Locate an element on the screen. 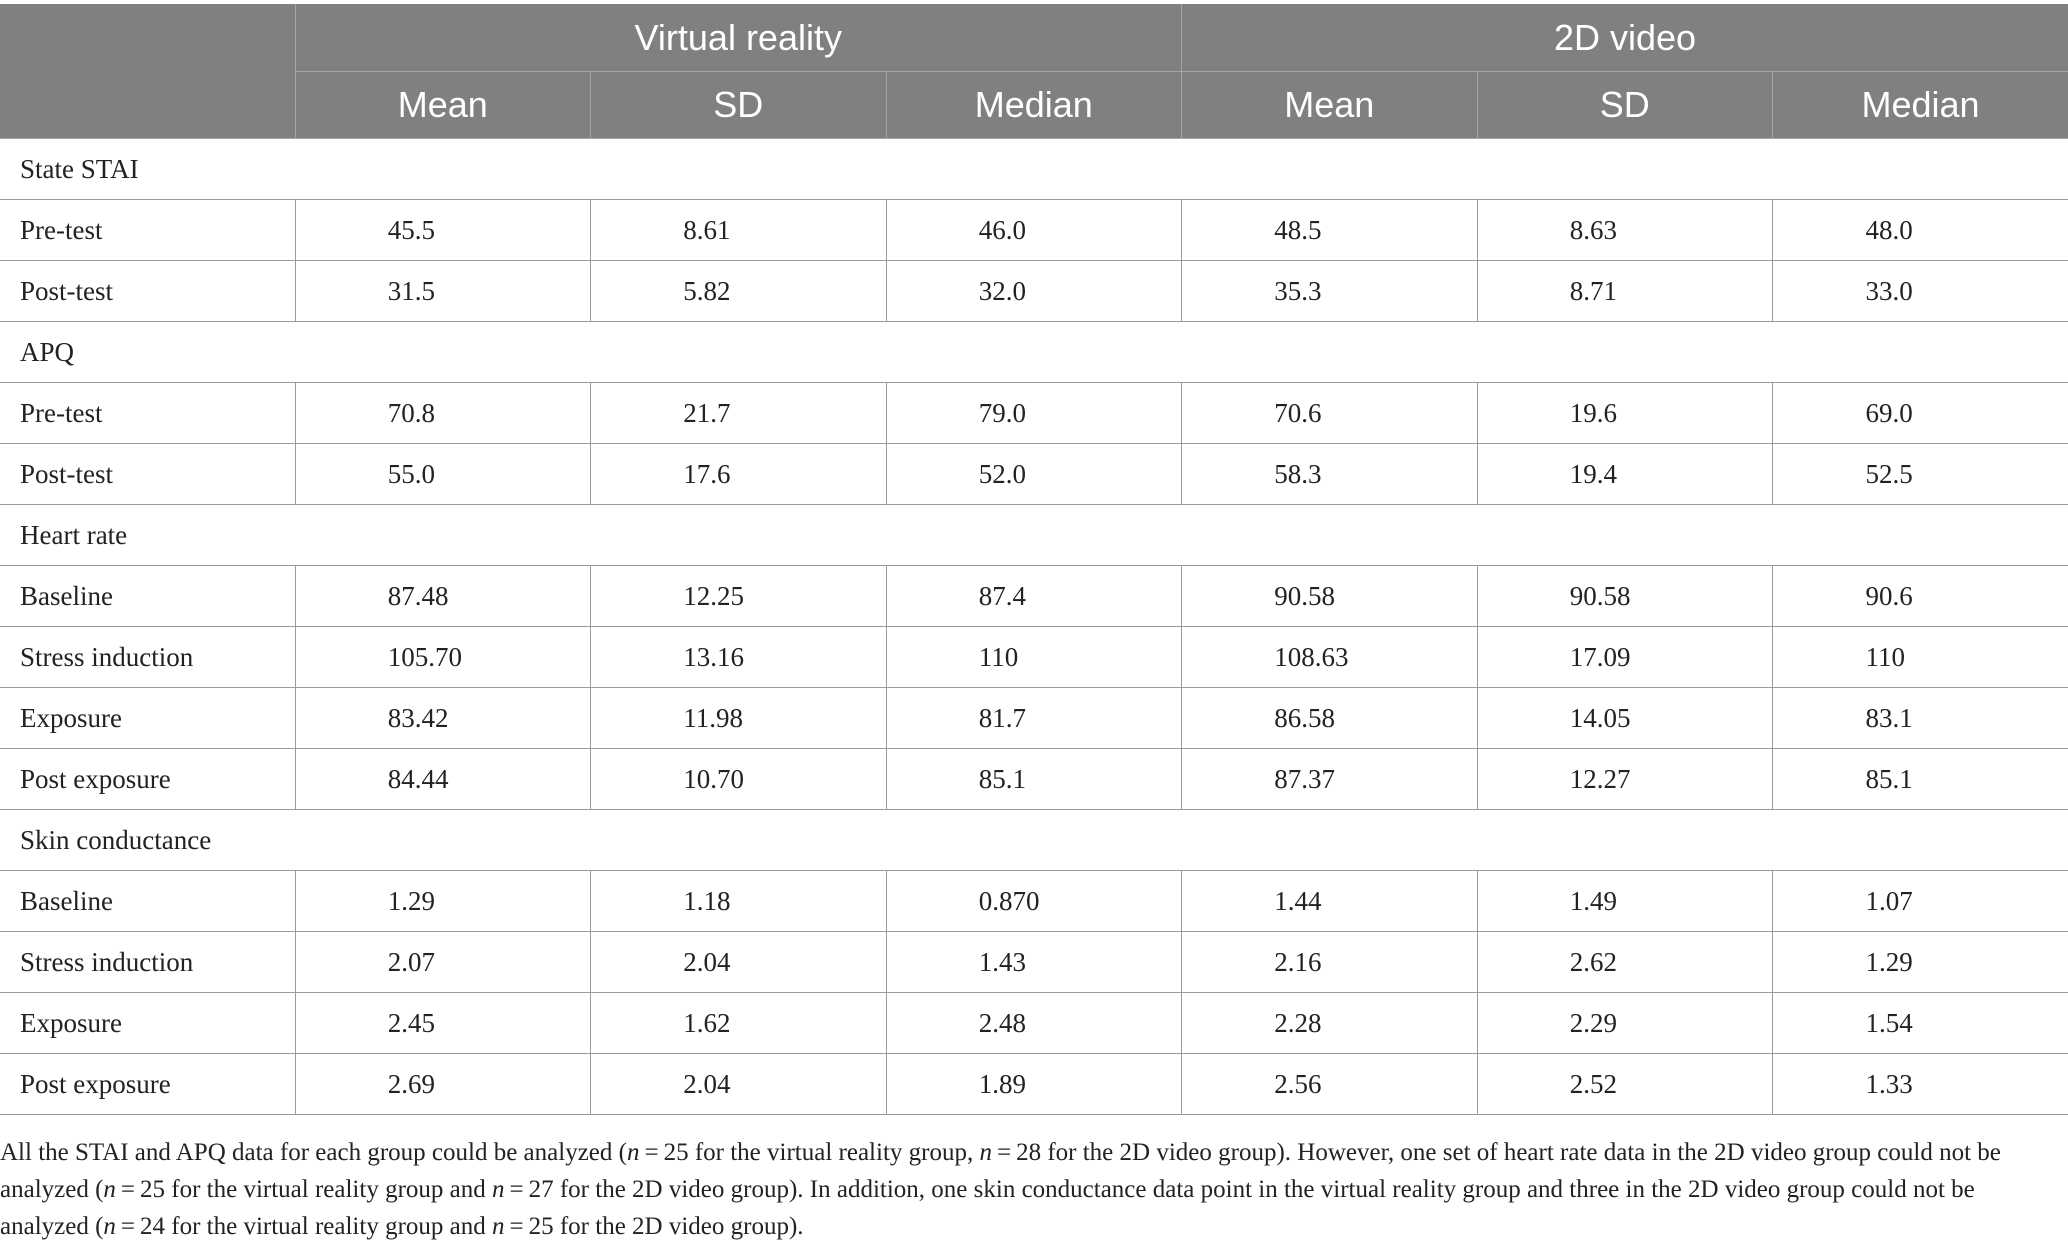 The image size is (2068, 1250). table-cell: 1.44 is located at coordinates (1329, 901).